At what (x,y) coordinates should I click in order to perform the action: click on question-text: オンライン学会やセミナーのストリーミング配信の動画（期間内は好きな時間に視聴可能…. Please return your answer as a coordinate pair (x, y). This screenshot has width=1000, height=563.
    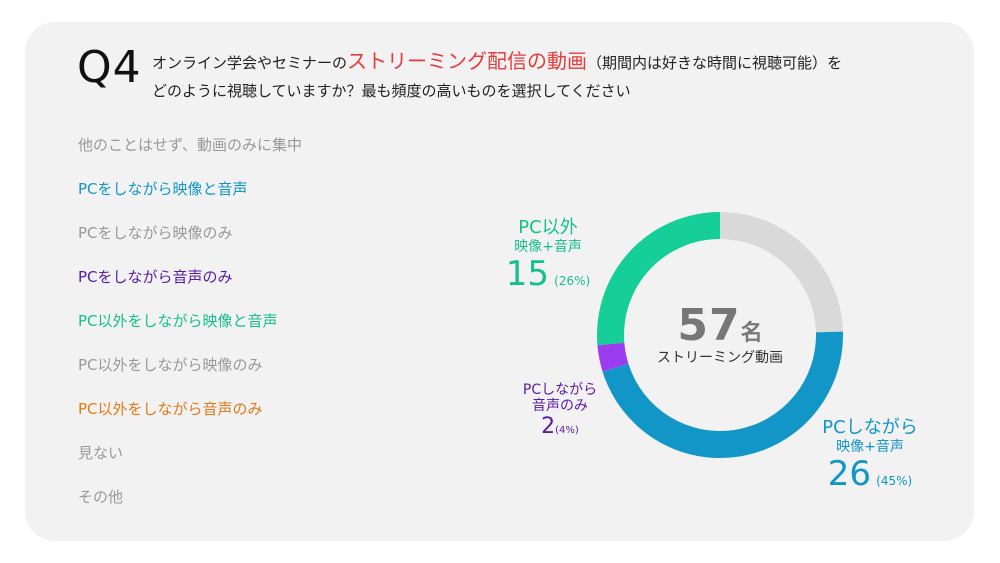
    Looking at the image, I should click on (542, 76).